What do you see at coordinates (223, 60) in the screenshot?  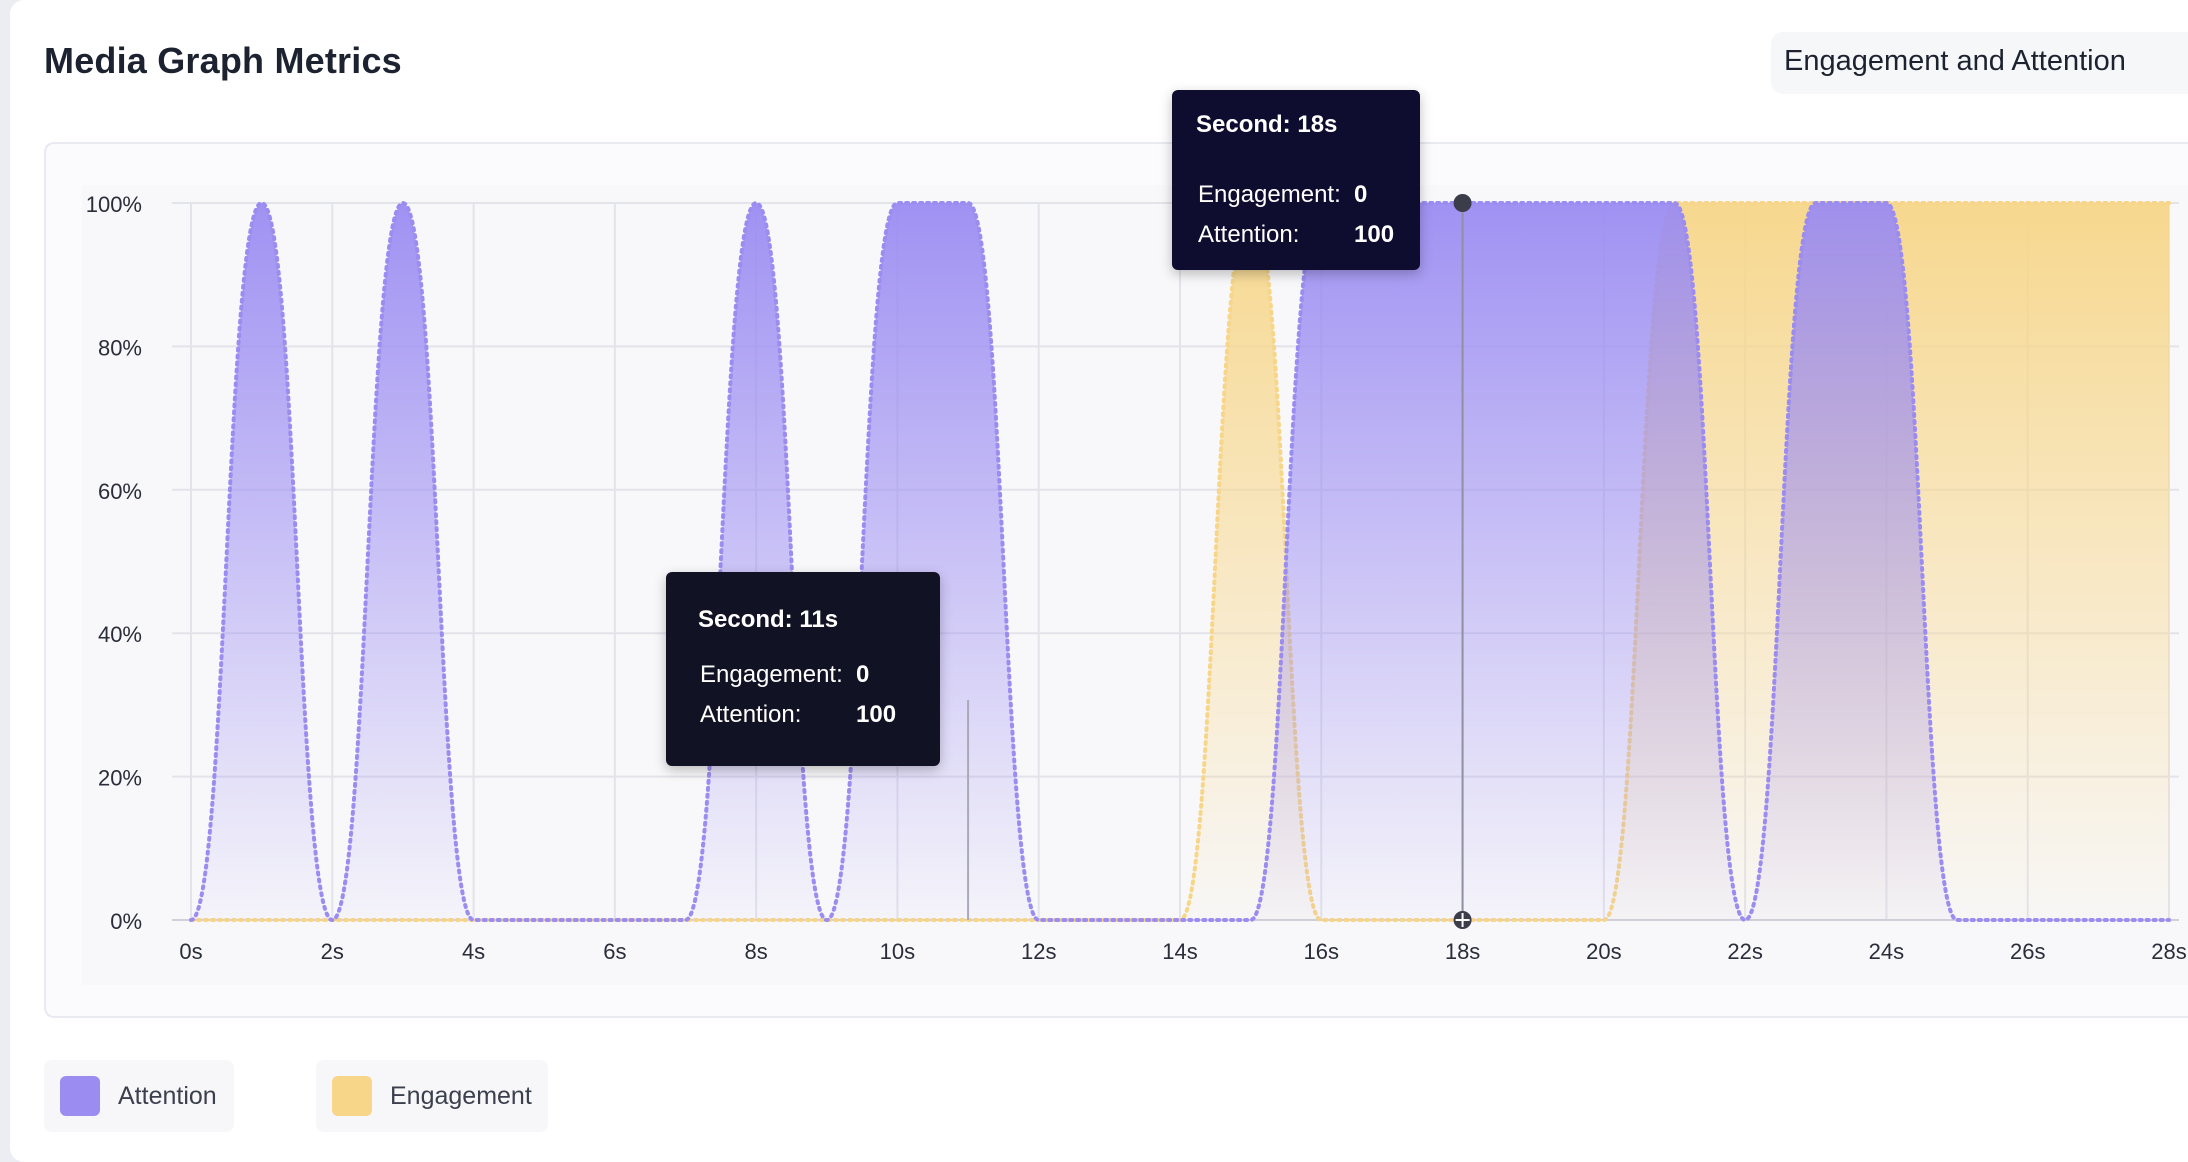 I see `page-title: Media Graph Metrics` at bounding box center [223, 60].